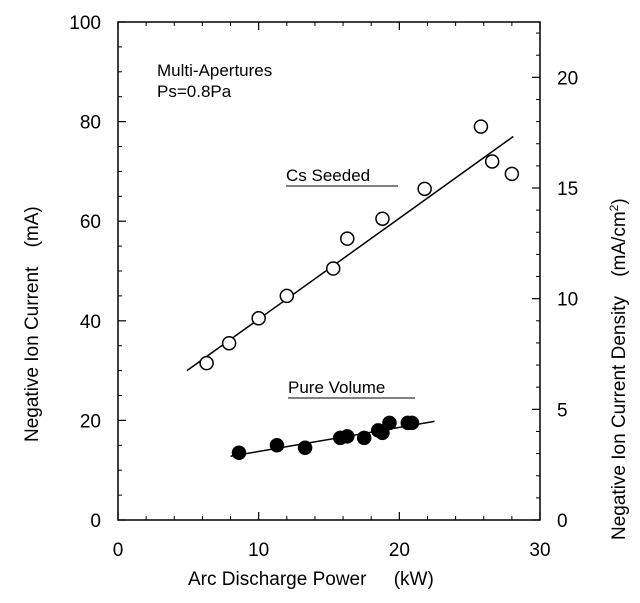 The height and width of the screenshot is (603, 640). Describe the element at coordinates (214, 70) in the screenshot. I see `annotation-line-1: Multi-Apertures` at that location.